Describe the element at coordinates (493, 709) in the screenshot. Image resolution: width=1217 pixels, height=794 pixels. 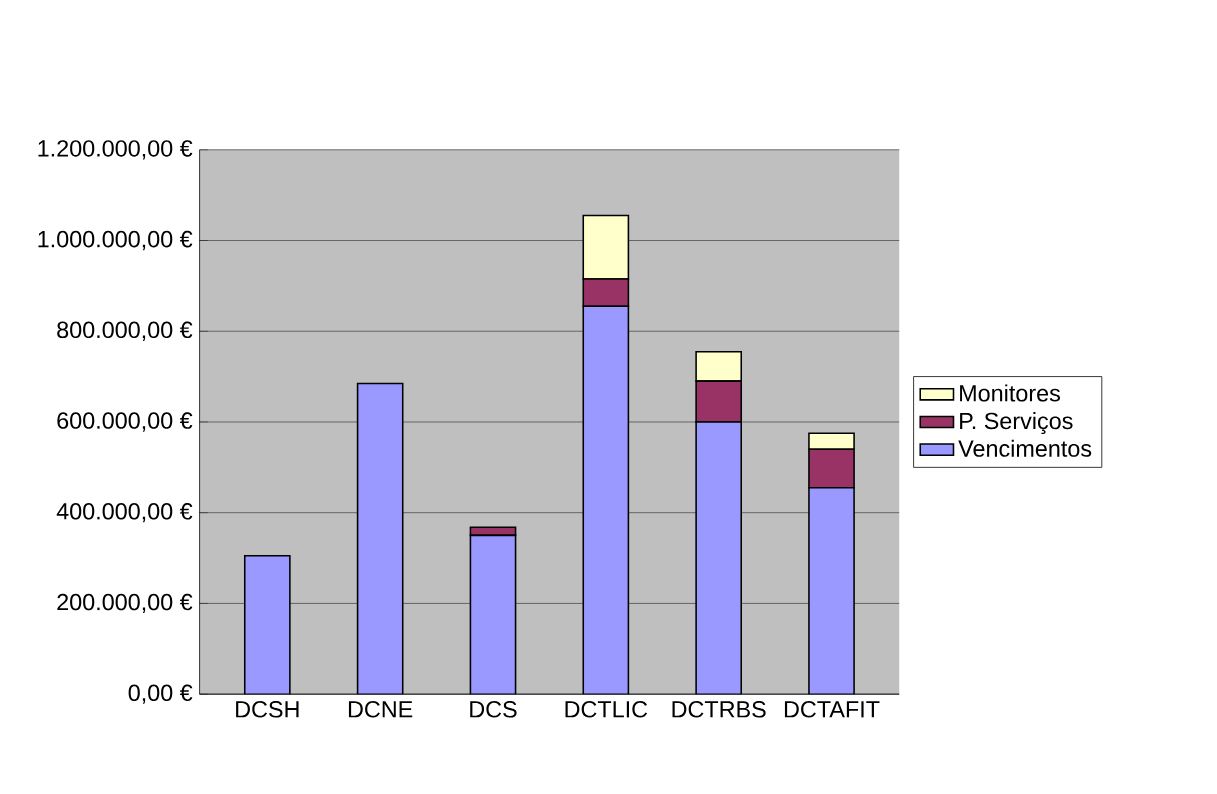
I see `x-tick-label: DCS` at that location.